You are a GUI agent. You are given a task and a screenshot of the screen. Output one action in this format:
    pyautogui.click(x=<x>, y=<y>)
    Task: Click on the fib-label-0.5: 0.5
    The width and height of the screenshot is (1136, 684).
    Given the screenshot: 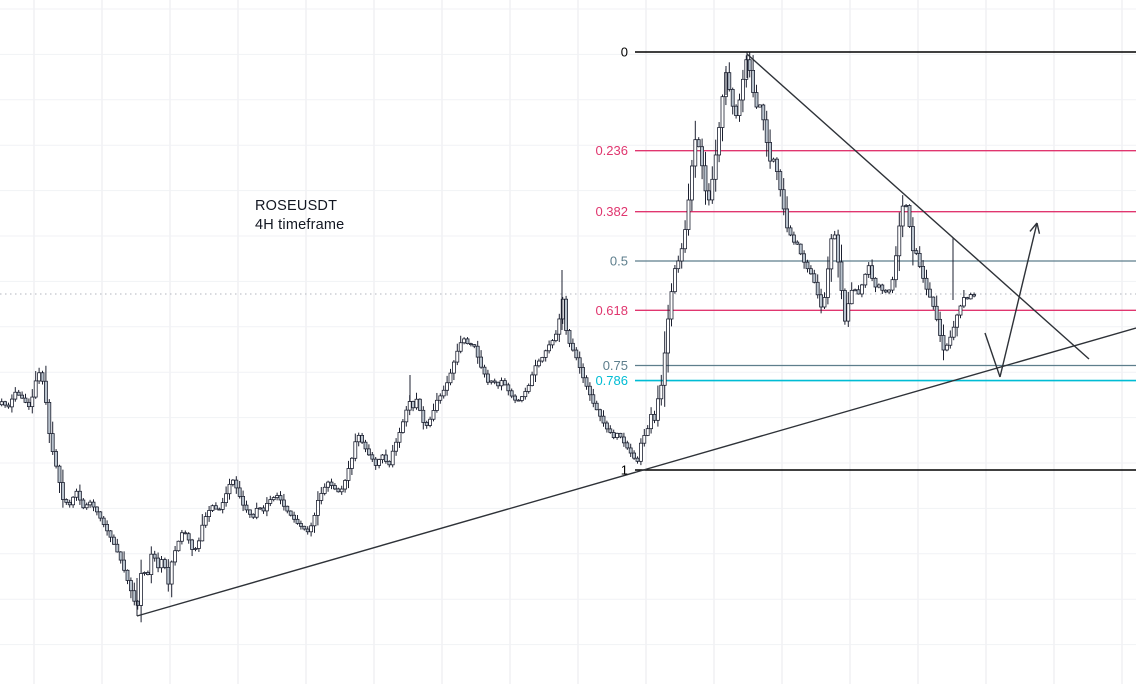 What is the action you would take?
    pyautogui.click(x=619, y=261)
    